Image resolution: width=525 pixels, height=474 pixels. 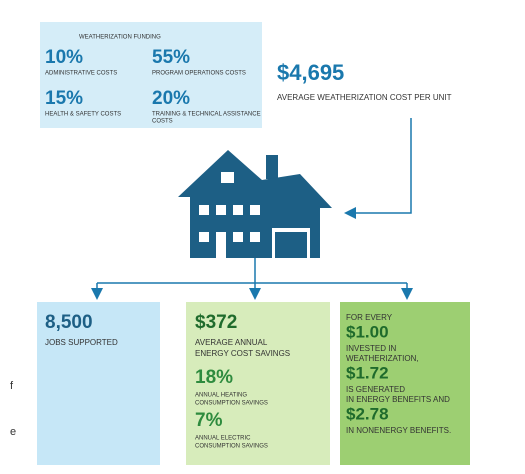 I want to click on benefit-text: FOR EVERY, so click(x=369, y=317).